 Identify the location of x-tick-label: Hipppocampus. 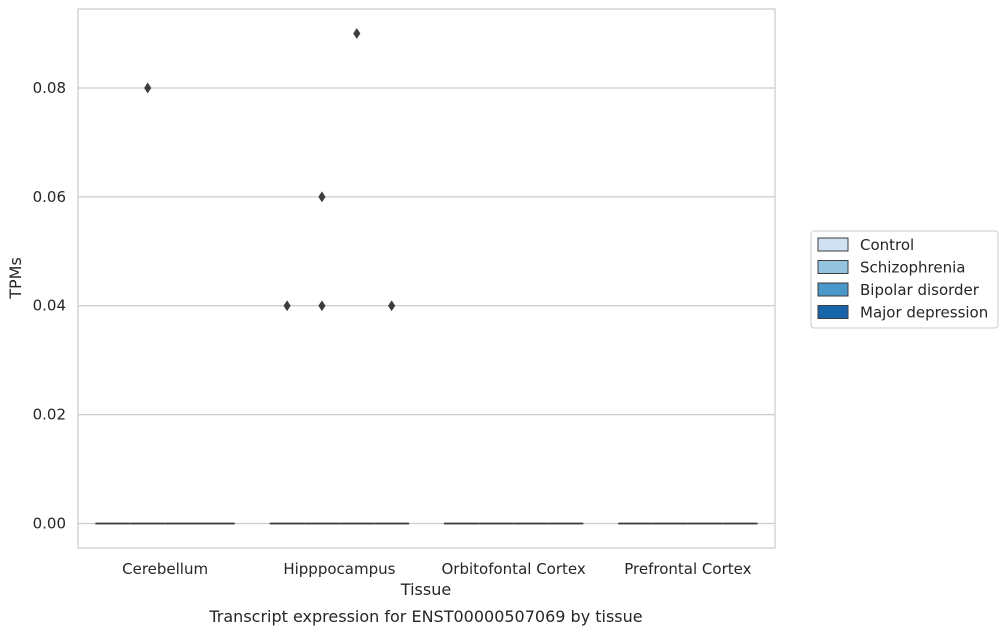
(339, 569).